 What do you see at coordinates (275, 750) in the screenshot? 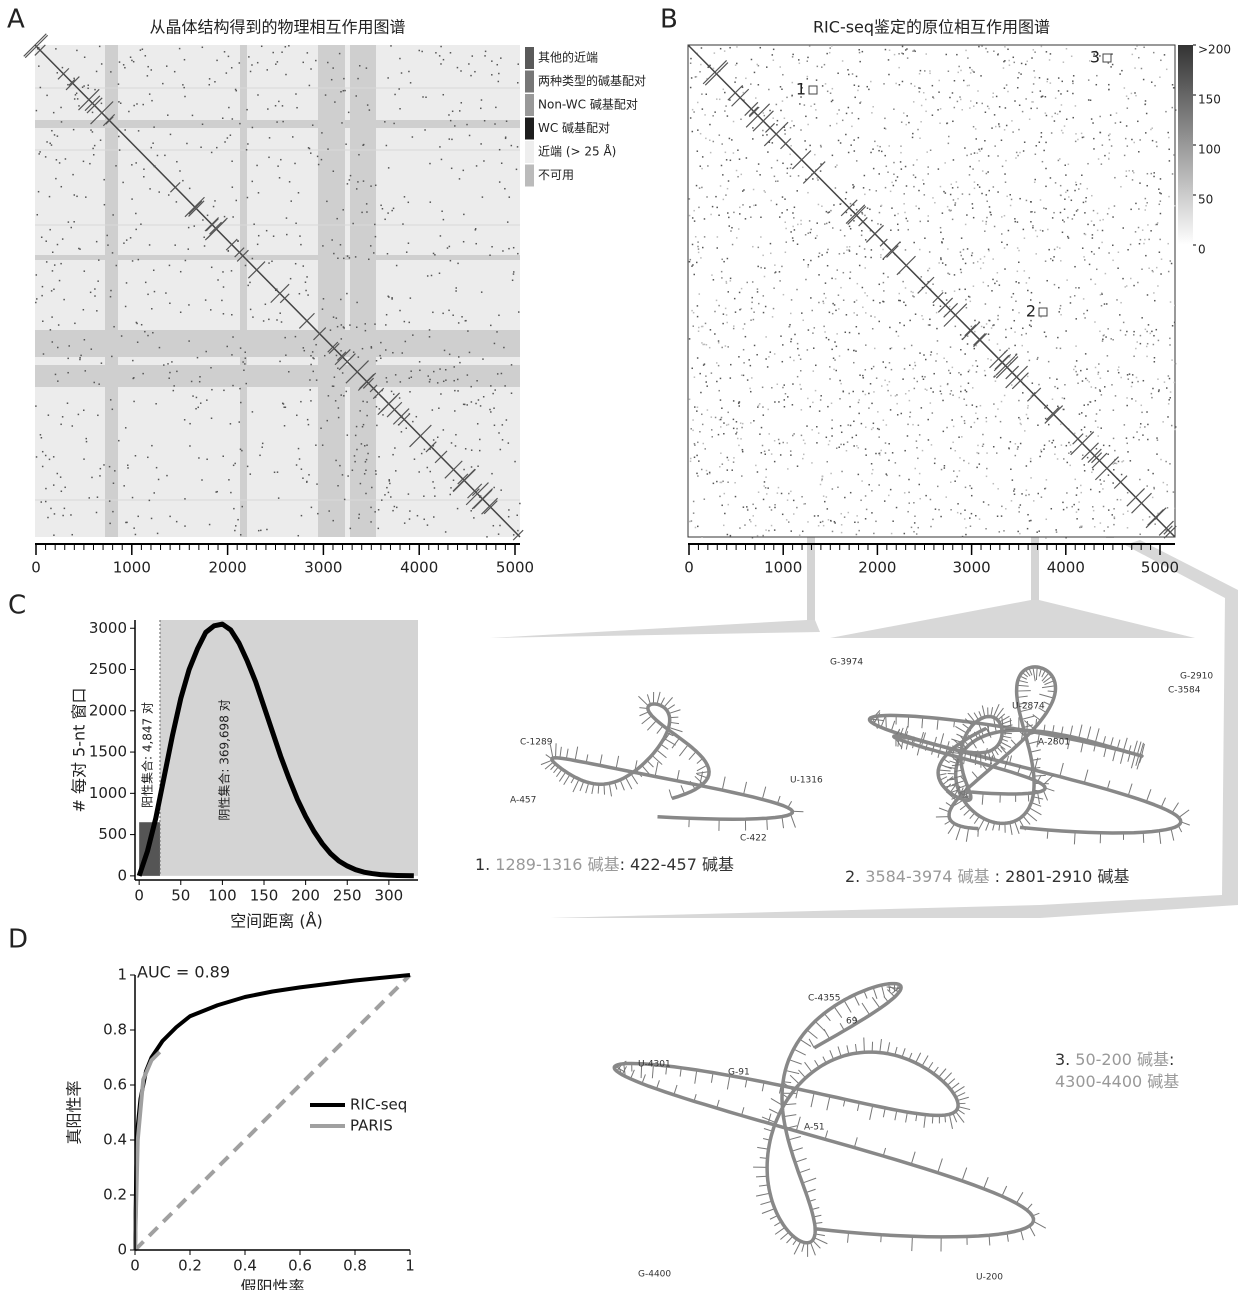
I see `distance-curve` at bounding box center [275, 750].